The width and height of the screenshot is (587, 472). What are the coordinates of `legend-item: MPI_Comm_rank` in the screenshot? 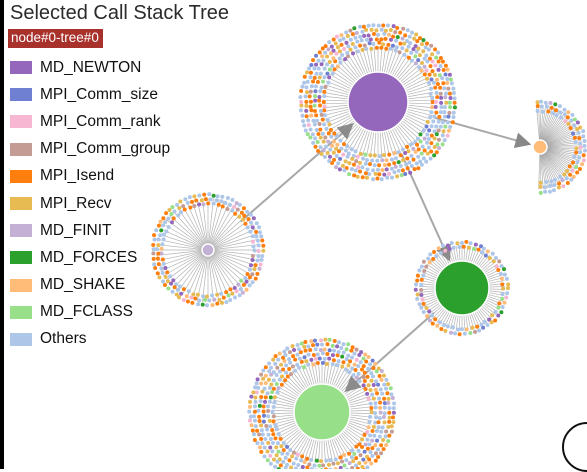 It's located at (90, 121).